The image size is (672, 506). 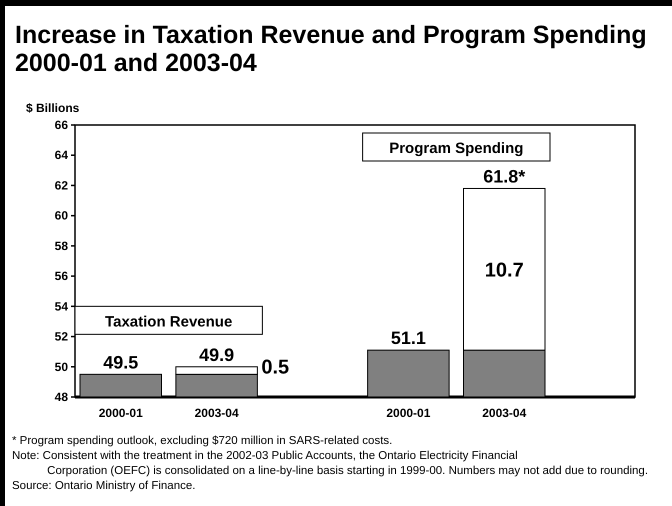 I want to click on y-tick-label: 52, so click(x=61, y=337).